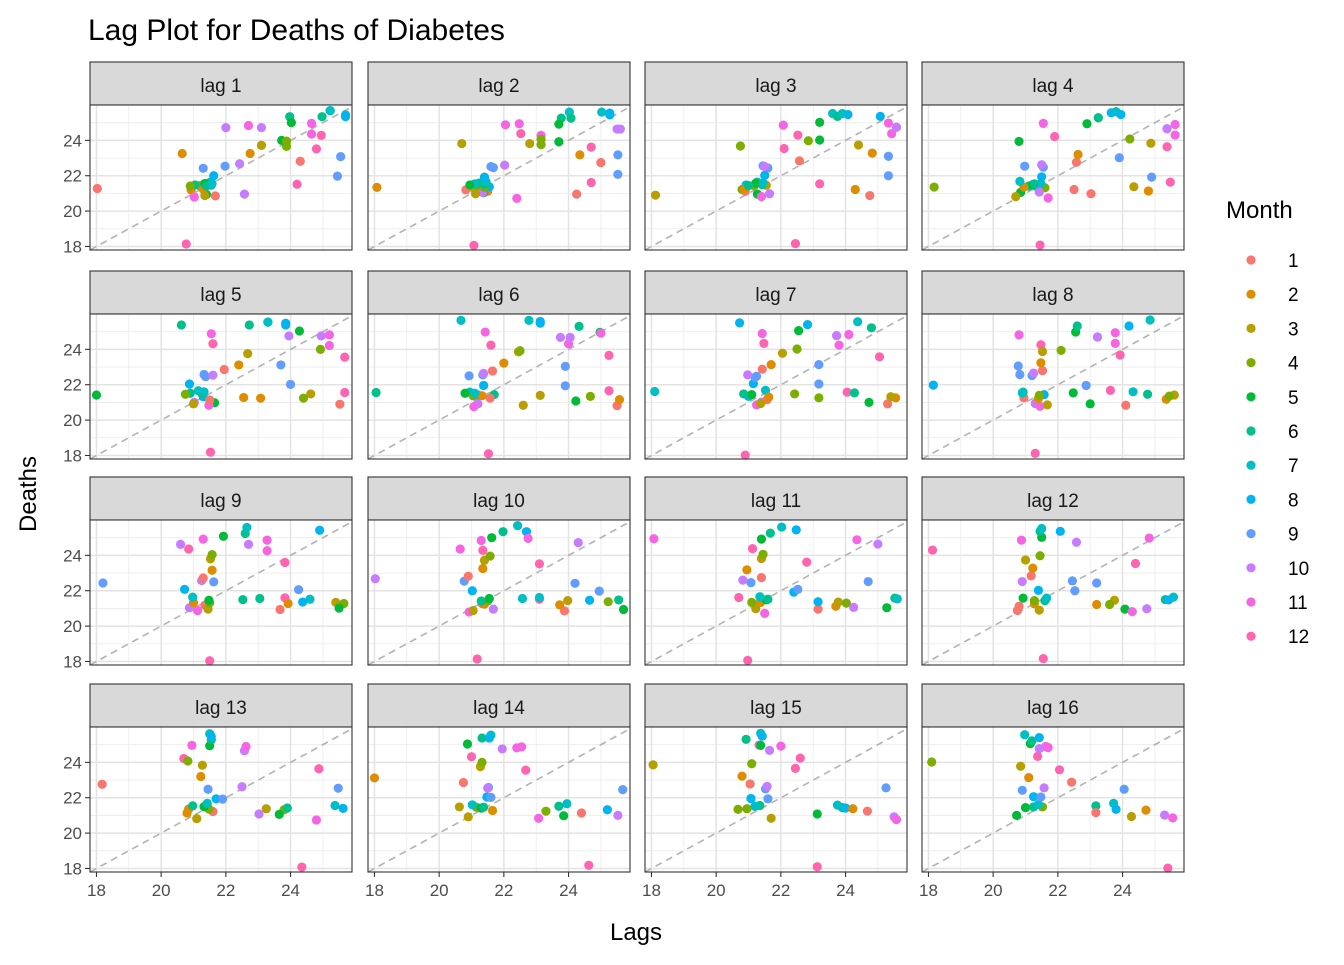 This screenshot has width=1344, height=965. What do you see at coordinates (208, 573) in the screenshot?
I see `facet-panel: lag 9 18 20 22 24` at bounding box center [208, 573].